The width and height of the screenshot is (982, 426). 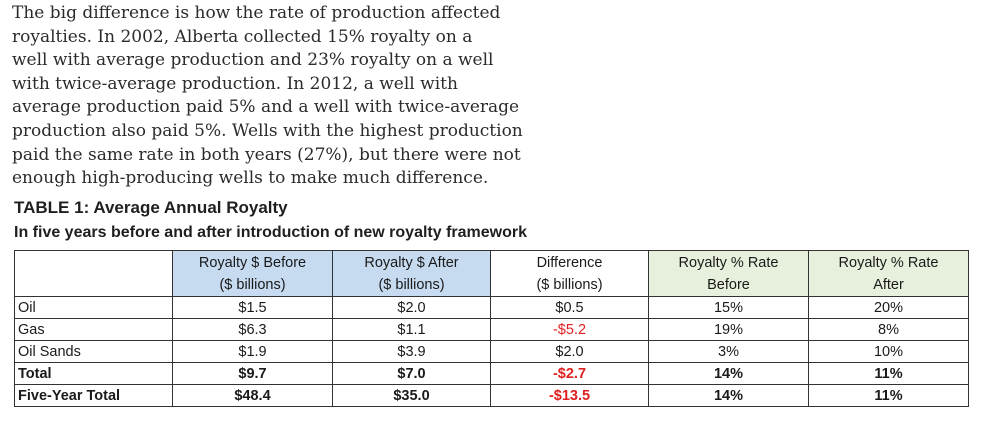 What do you see at coordinates (93, 373) in the screenshot?
I see `row-label: Total` at bounding box center [93, 373].